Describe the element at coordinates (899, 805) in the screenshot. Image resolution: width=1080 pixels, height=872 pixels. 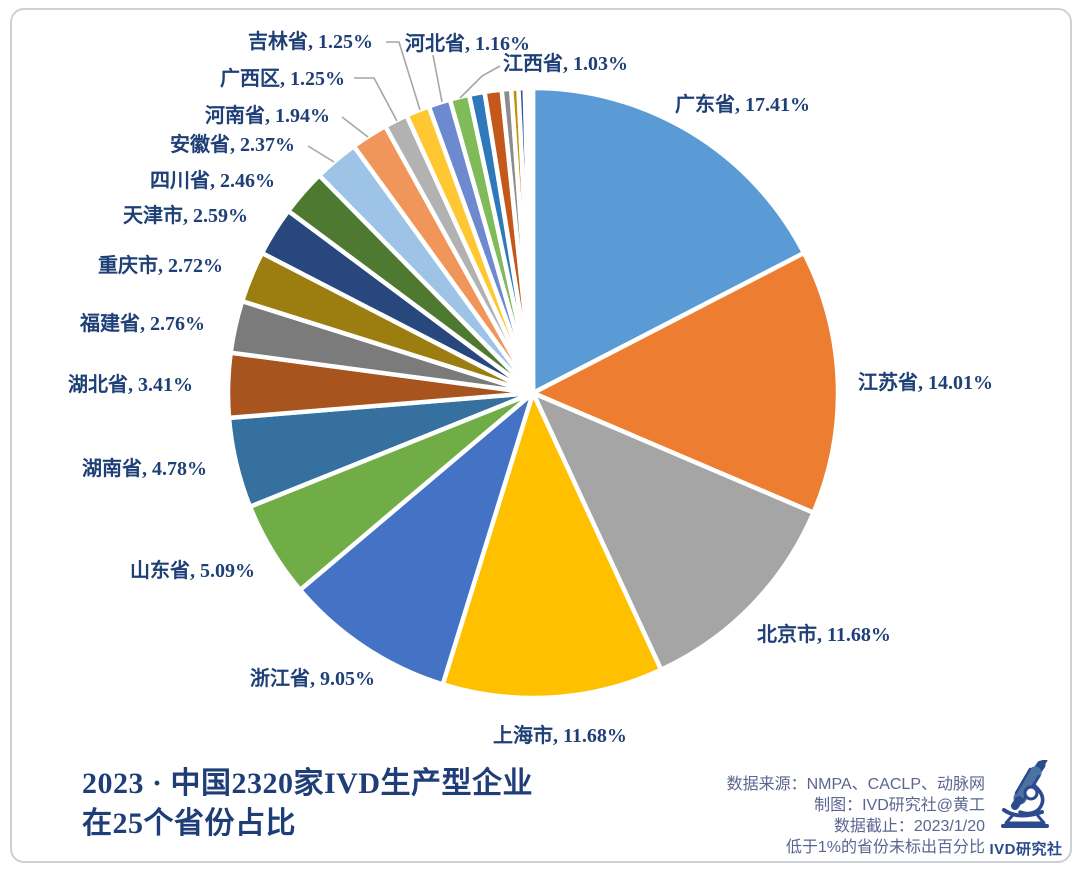
I see `source-line-author: 制图：IVD研究社@黄工` at that location.